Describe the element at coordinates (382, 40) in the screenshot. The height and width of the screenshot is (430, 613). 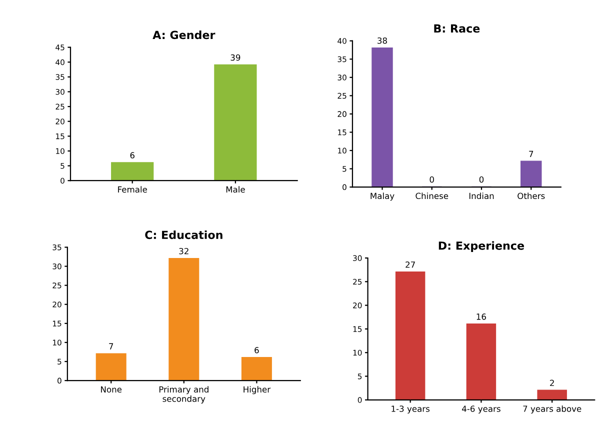
I see `data-label: 38` at that location.